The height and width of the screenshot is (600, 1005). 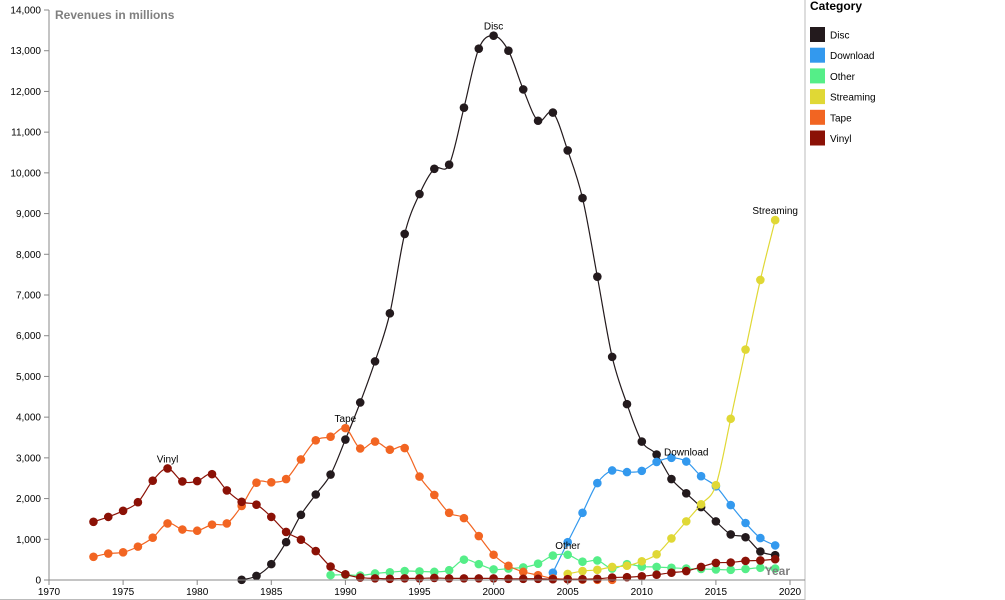 What do you see at coordinates (817, 34) in the screenshot?
I see `legend-swatch-disc` at bounding box center [817, 34].